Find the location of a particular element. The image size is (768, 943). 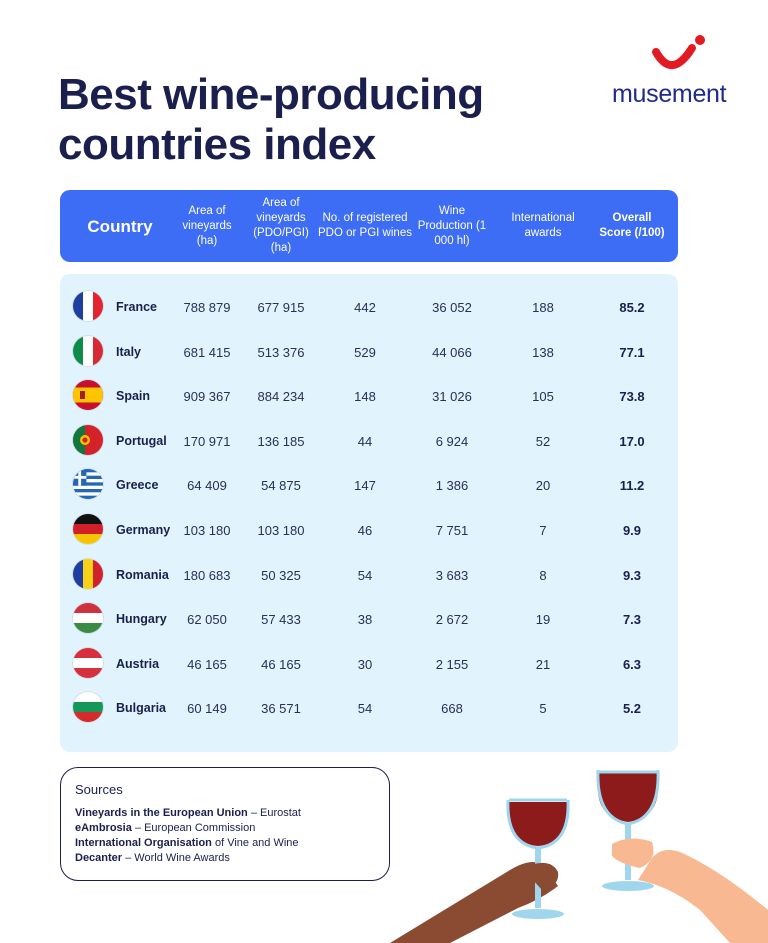

cell-awards: 8 is located at coordinates (543, 575).